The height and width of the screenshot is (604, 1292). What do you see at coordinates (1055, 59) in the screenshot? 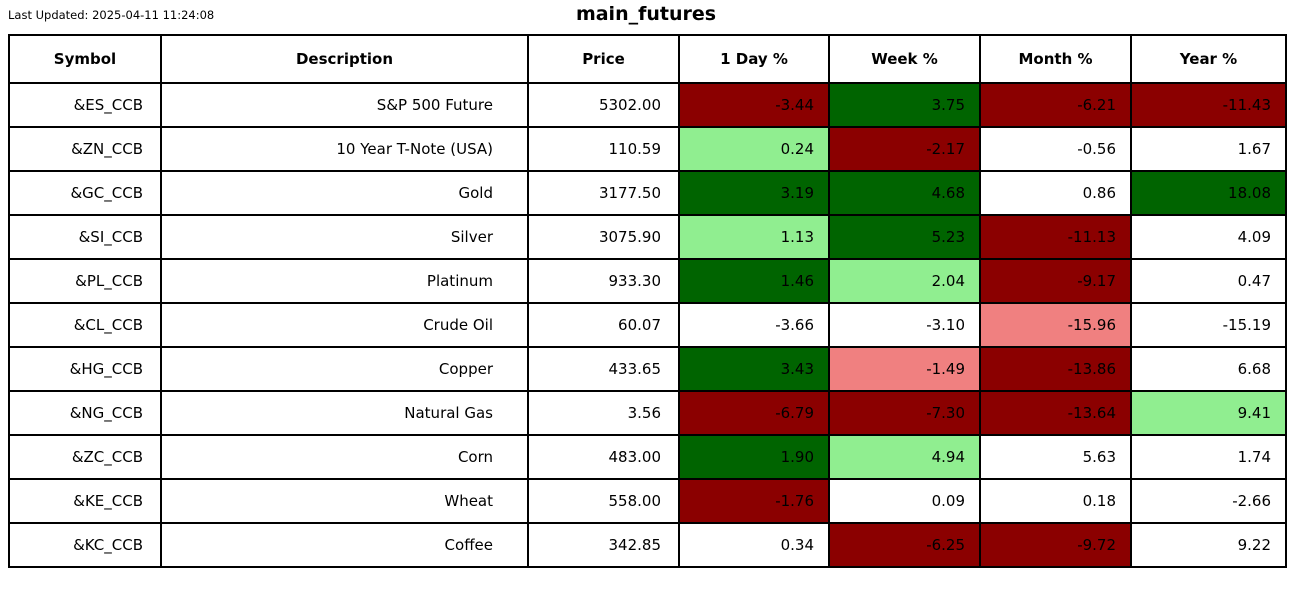
I see `col-header-month: Month %` at bounding box center [1055, 59].